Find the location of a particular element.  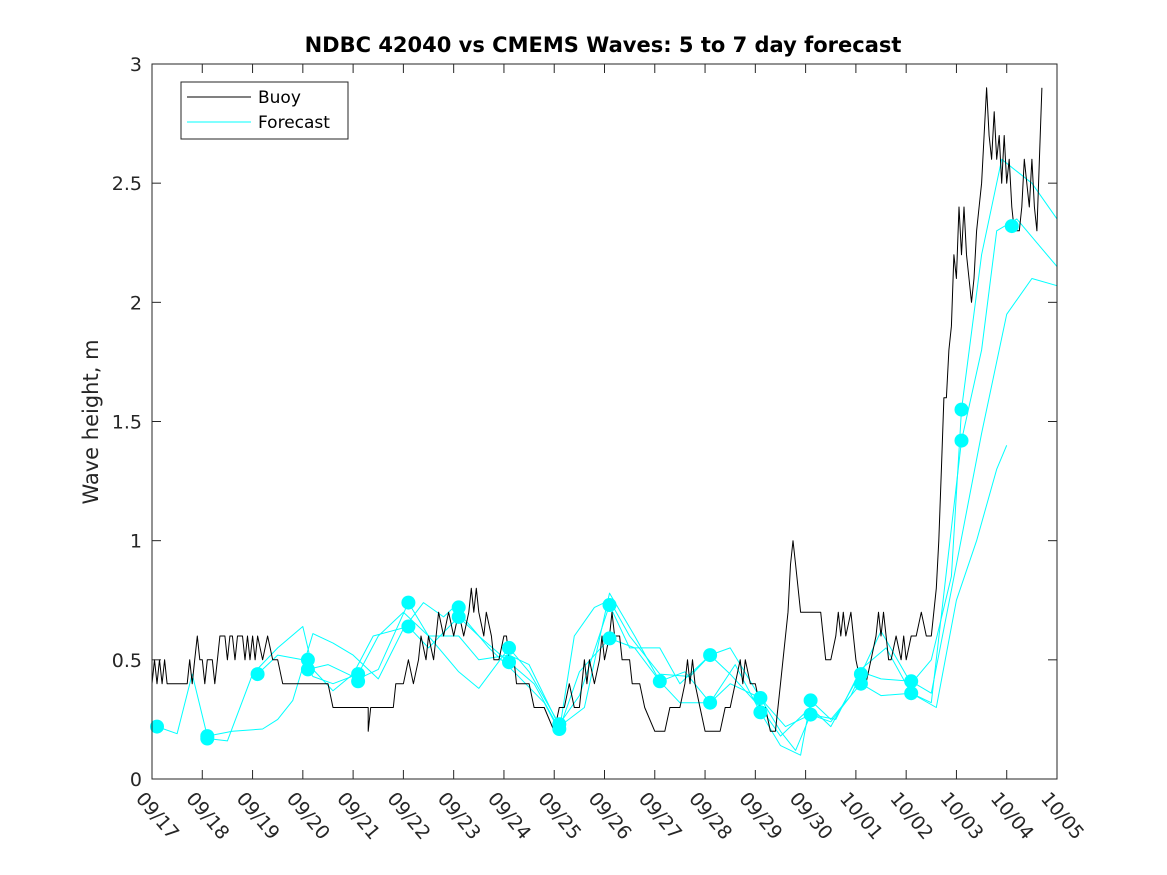

y-tick-label: 0.5 is located at coordinates (127, 661).